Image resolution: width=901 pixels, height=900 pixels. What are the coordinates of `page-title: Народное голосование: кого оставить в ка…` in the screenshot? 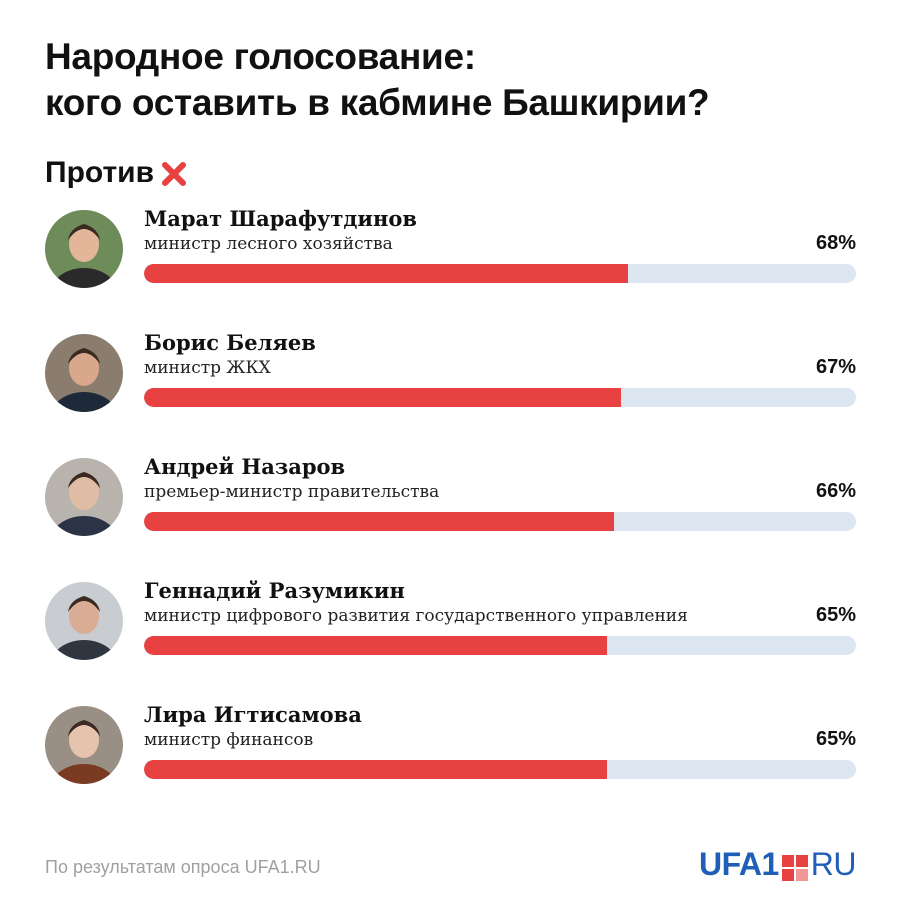 It's located at (377, 80).